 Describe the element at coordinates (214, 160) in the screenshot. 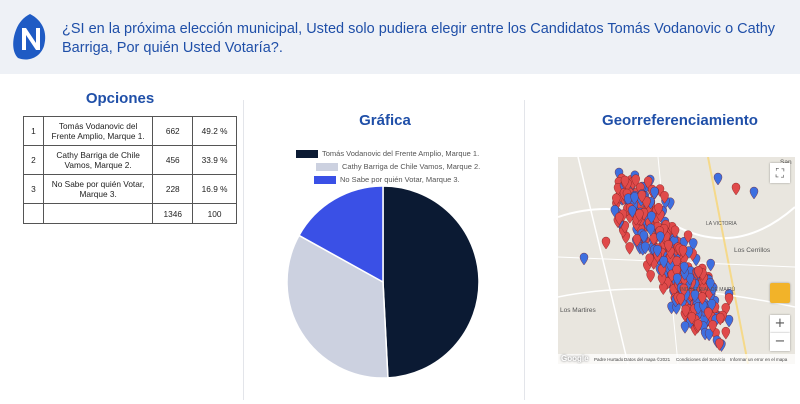

I see `option-pct: 33.9 %` at that location.